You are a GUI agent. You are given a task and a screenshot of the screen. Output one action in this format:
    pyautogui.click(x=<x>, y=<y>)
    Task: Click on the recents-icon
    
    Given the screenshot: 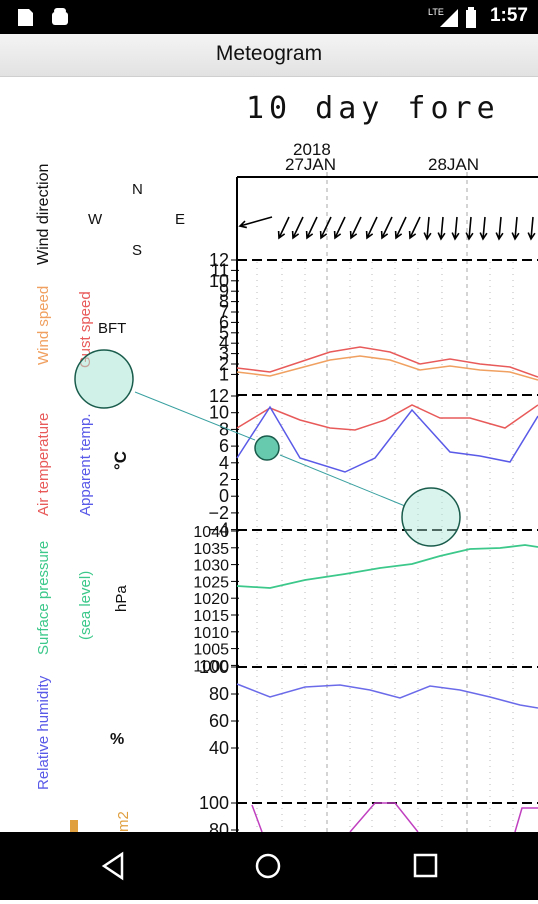 What is the action you would take?
    pyautogui.click(x=425, y=865)
    